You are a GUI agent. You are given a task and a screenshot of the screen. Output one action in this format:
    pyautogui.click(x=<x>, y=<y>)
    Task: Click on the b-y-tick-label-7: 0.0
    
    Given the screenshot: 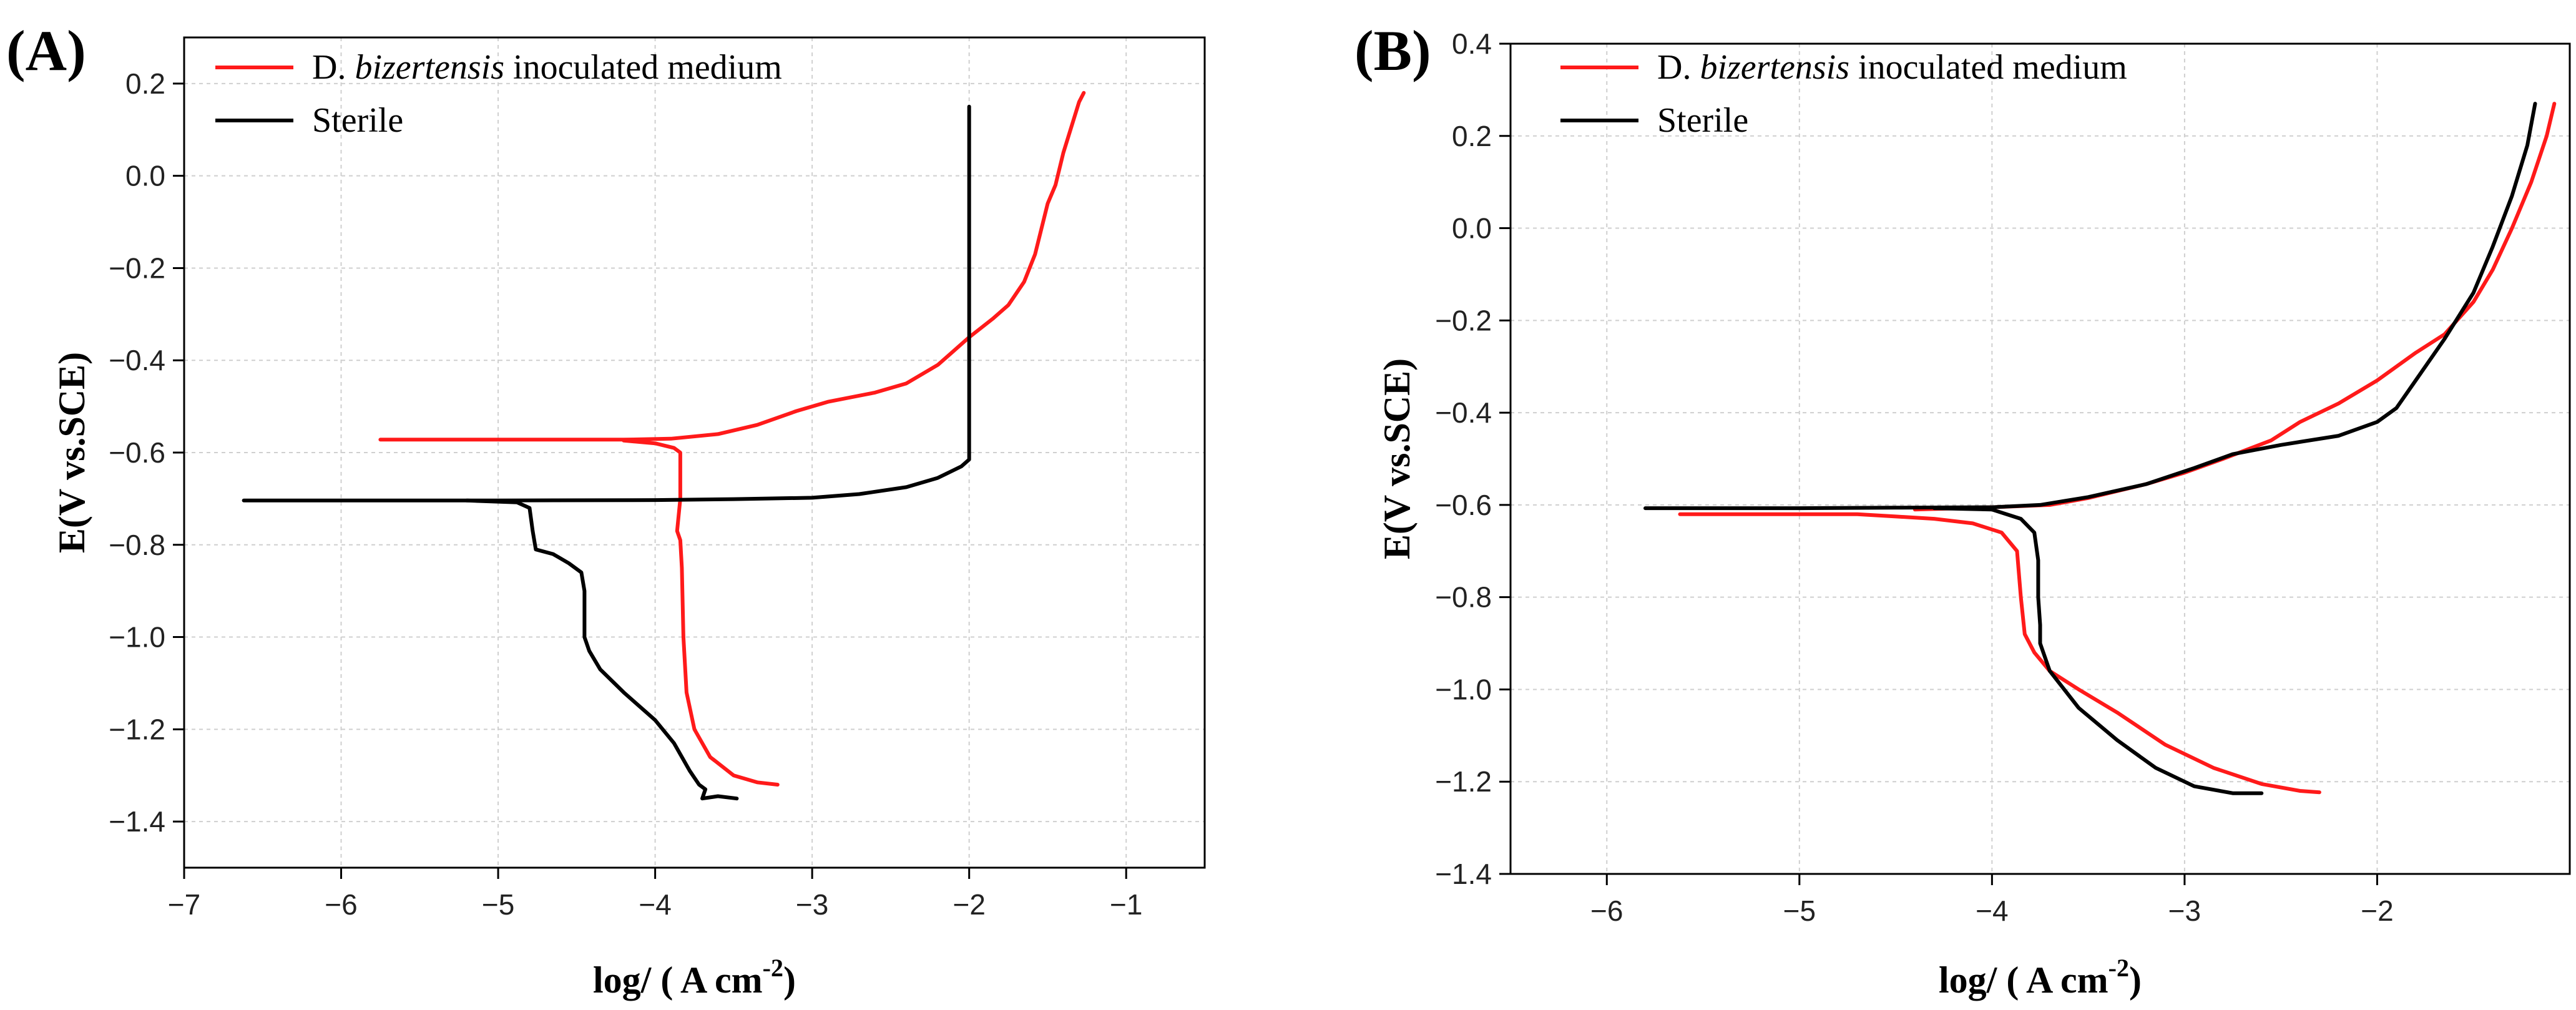 What is the action you would take?
    pyautogui.click(x=1472, y=229)
    